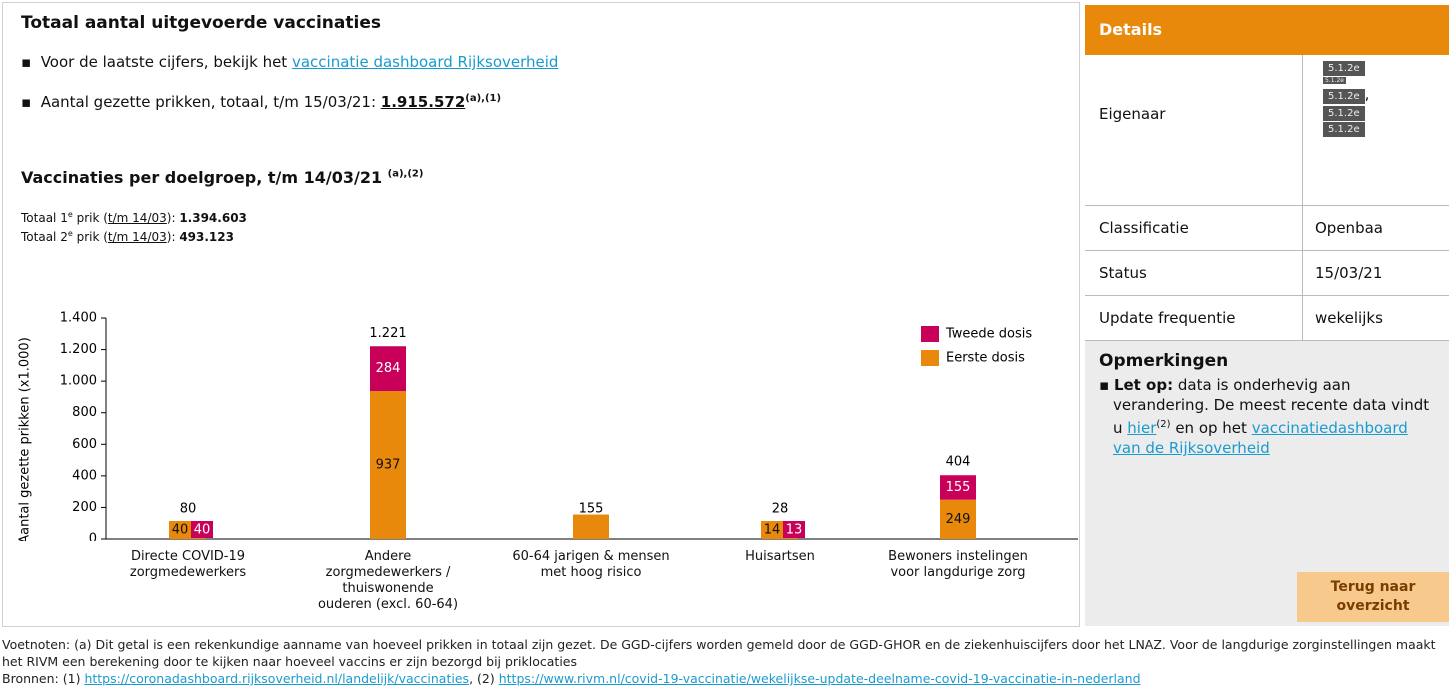  I want to click on value: 1.915.572, so click(423, 102).